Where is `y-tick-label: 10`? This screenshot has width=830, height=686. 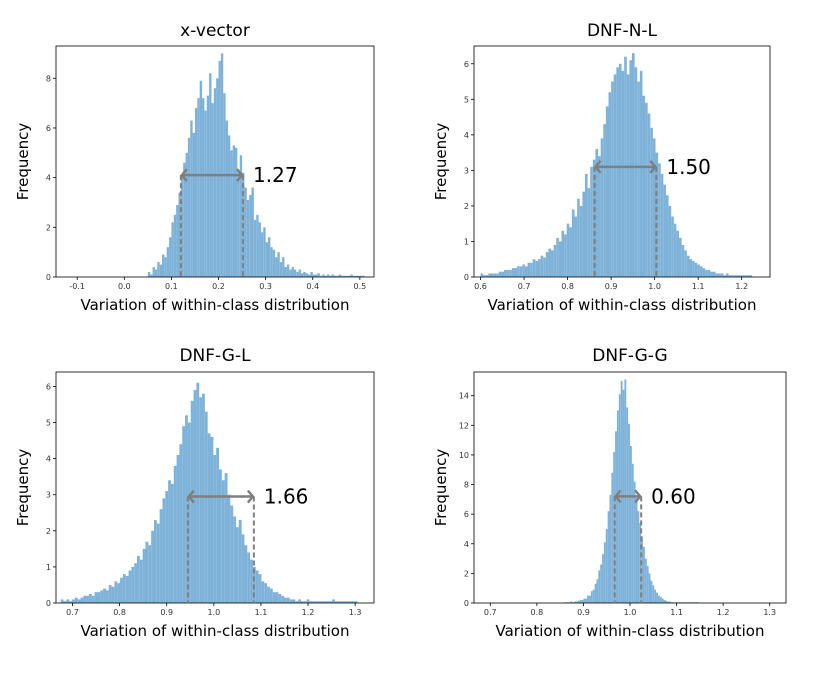
y-tick-label: 10 is located at coordinates (464, 455).